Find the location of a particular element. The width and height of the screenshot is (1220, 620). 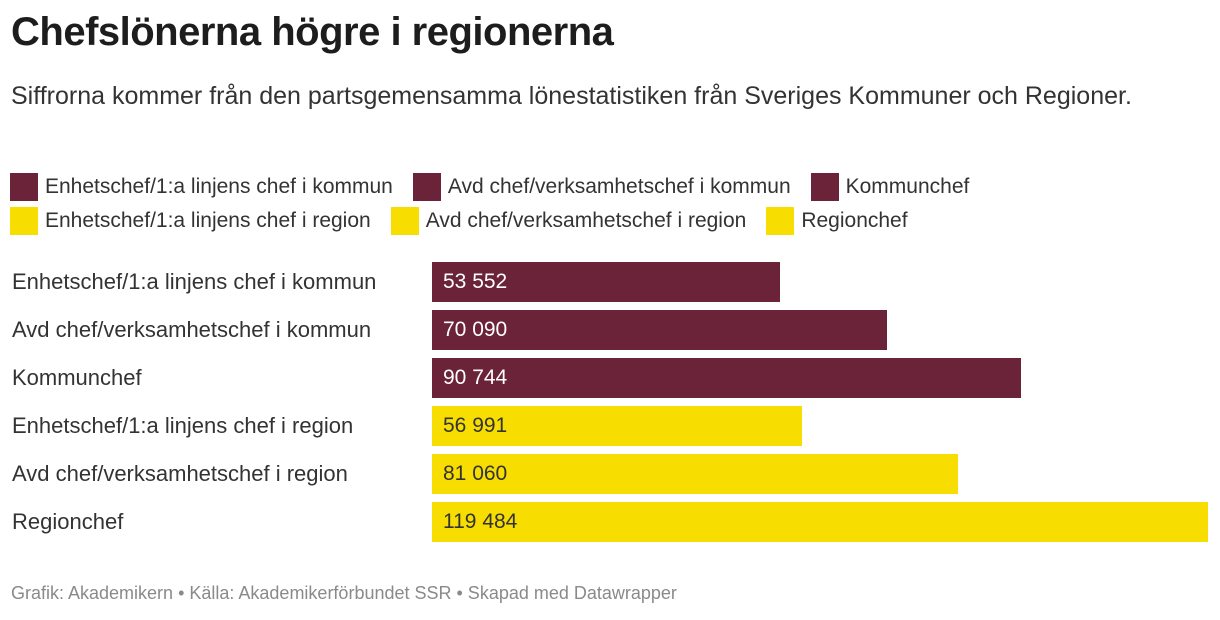

bar-value-label: 81 060 is located at coordinates (475, 473).